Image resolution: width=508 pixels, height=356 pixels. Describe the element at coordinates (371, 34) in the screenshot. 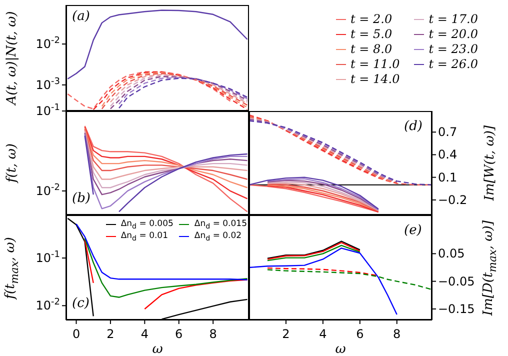

I see `legend-label: t = 5.0` at that location.